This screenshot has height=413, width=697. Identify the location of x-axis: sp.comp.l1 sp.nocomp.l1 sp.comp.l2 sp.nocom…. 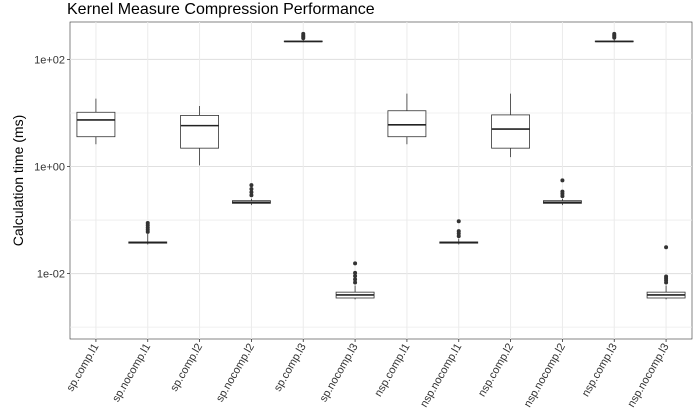
(368, 374).